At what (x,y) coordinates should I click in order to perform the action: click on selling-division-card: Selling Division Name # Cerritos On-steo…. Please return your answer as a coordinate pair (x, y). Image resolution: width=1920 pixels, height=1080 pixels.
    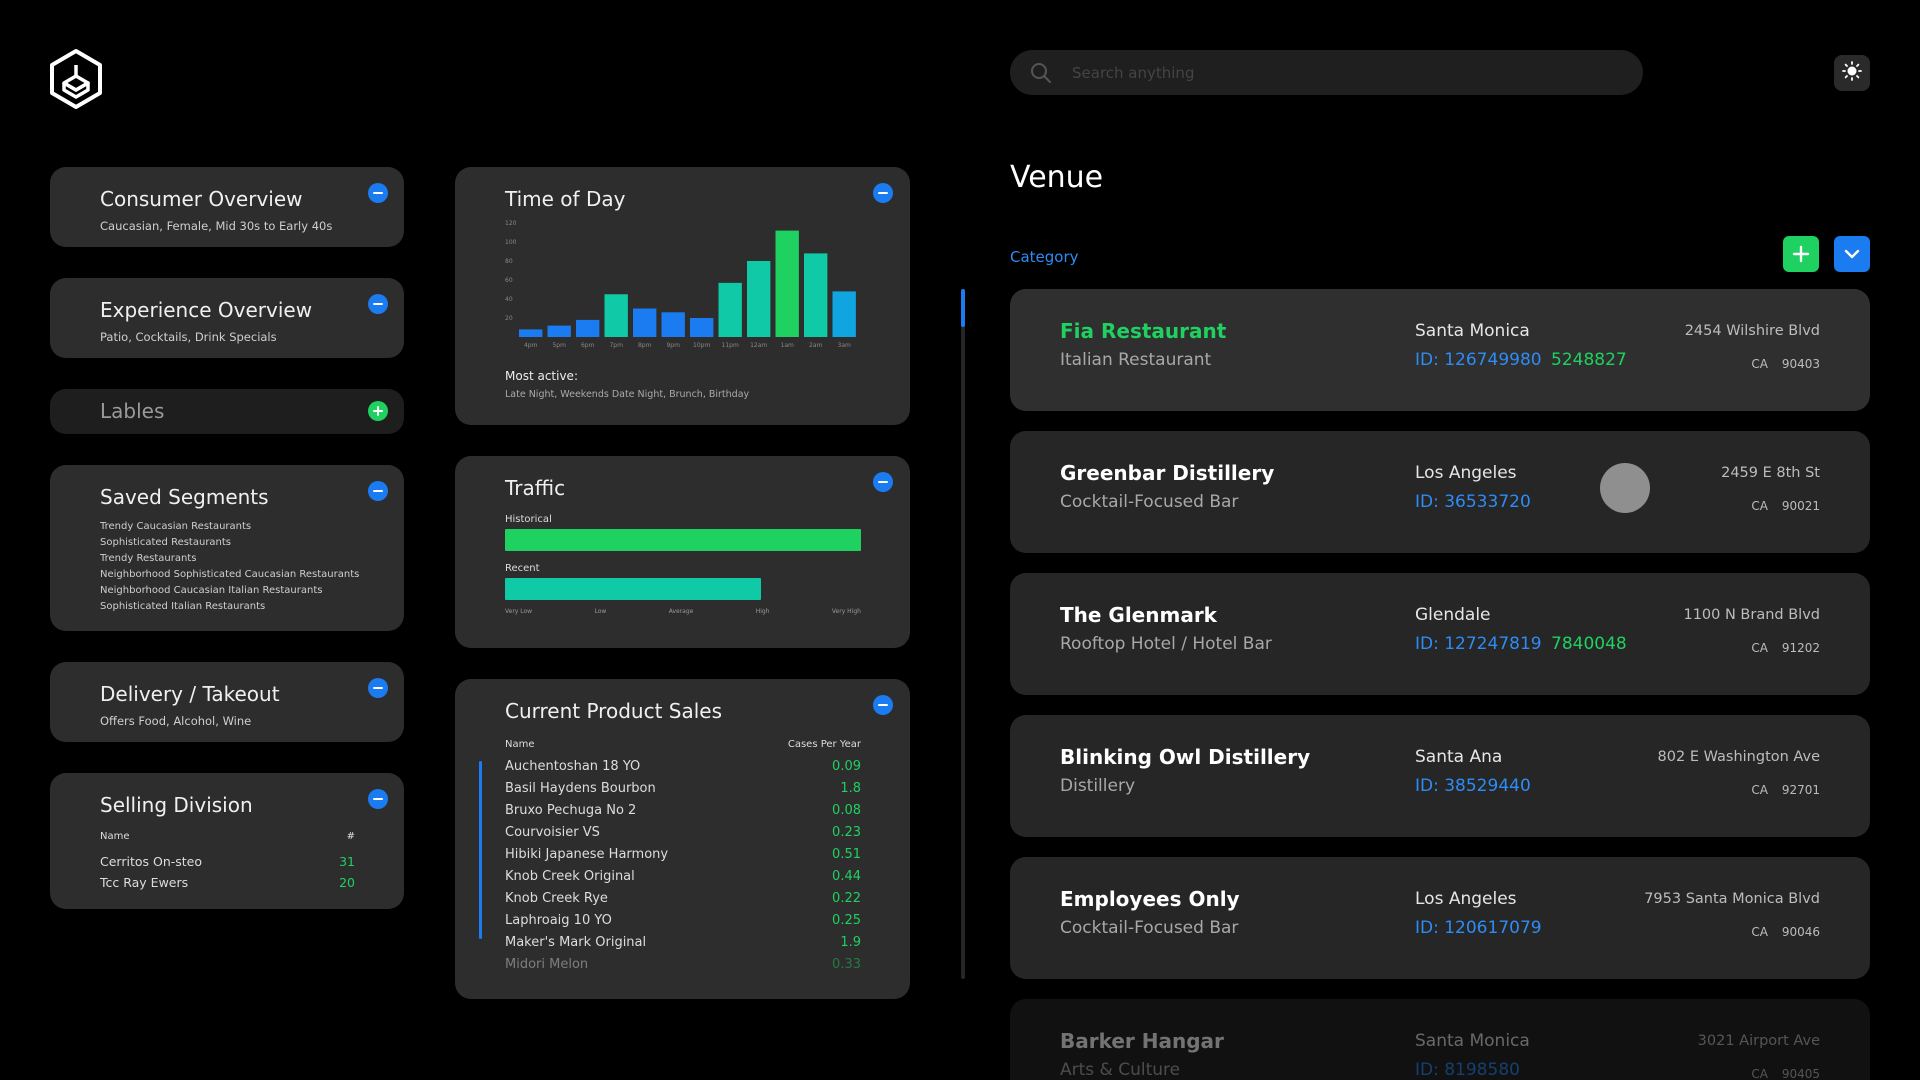
    Looking at the image, I should click on (227, 841).